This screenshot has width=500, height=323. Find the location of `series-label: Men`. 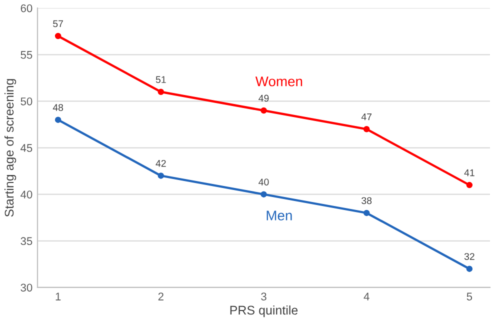

series-label: Men is located at coordinates (279, 215).